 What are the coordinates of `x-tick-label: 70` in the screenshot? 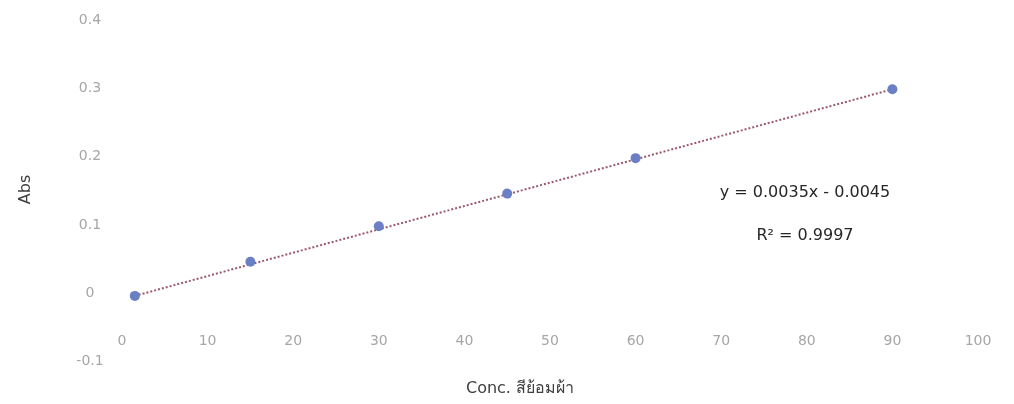 It's located at (721, 340).